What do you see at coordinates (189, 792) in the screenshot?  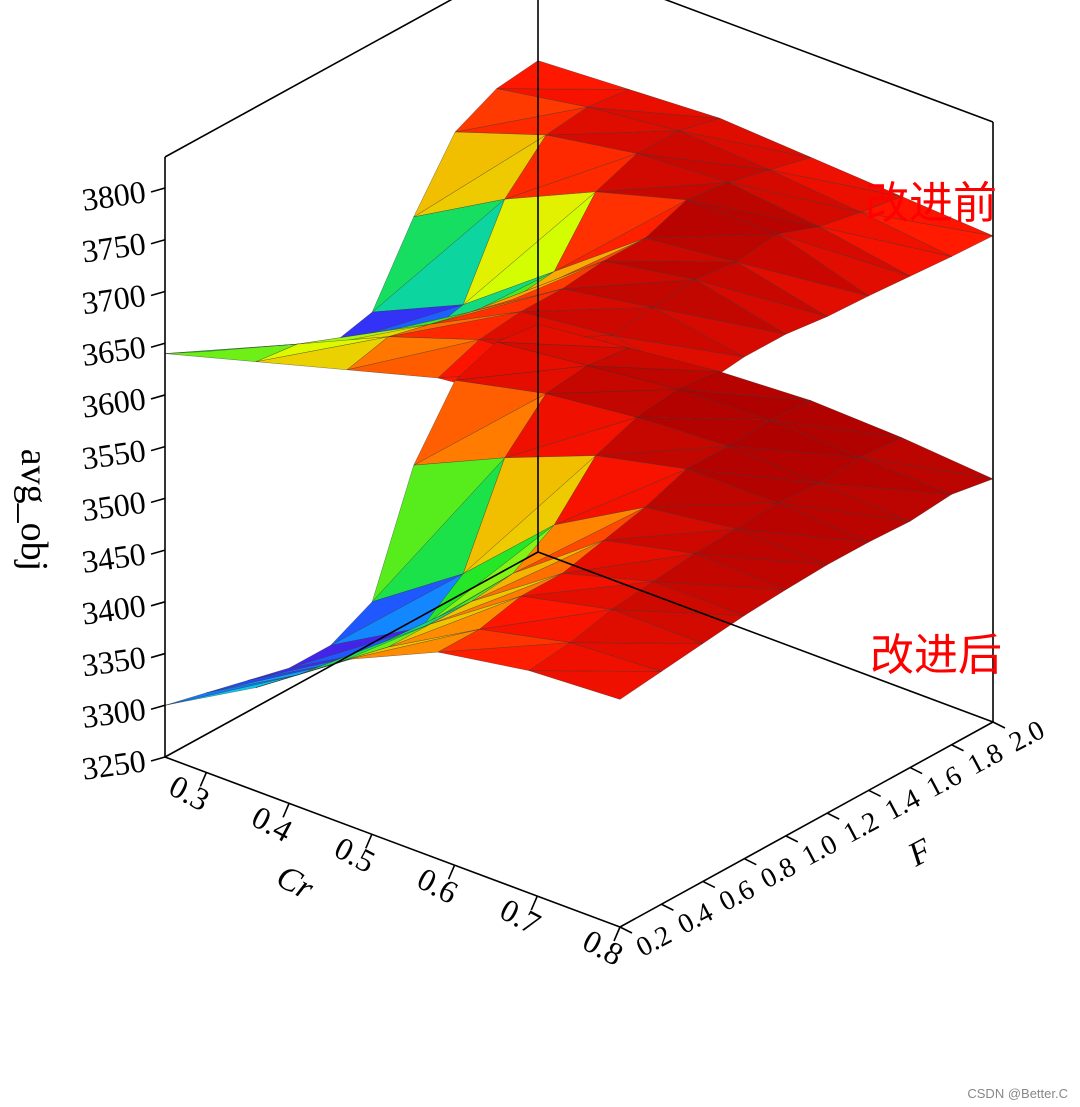 I see `cr-tick-label: 0.3` at bounding box center [189, 792].